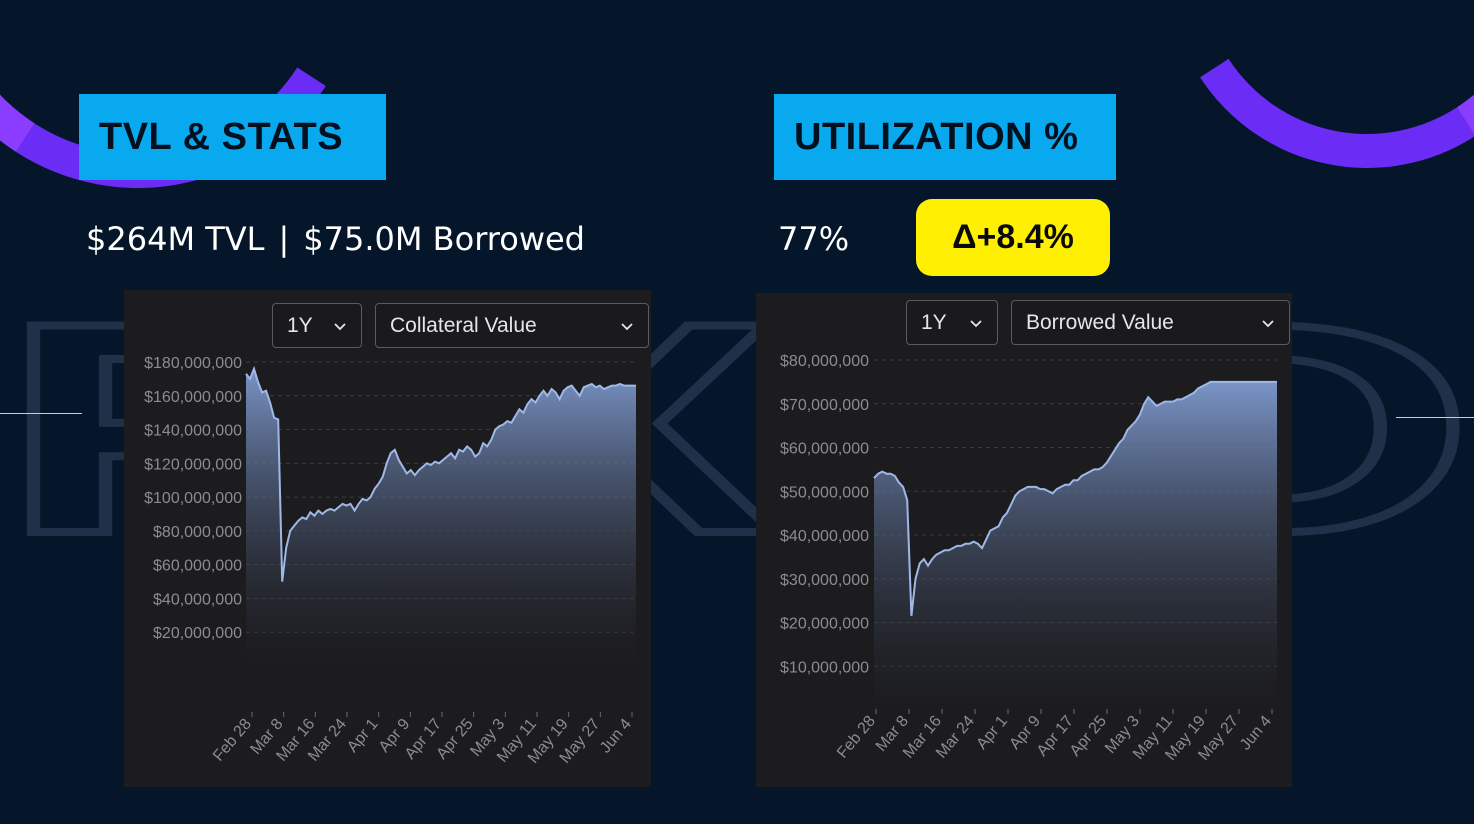  What do you see at coordinates (232, 137) in the screenshot?
I see `tvl-stats-header: TVL & STATS` at bounding box center [232, 137].